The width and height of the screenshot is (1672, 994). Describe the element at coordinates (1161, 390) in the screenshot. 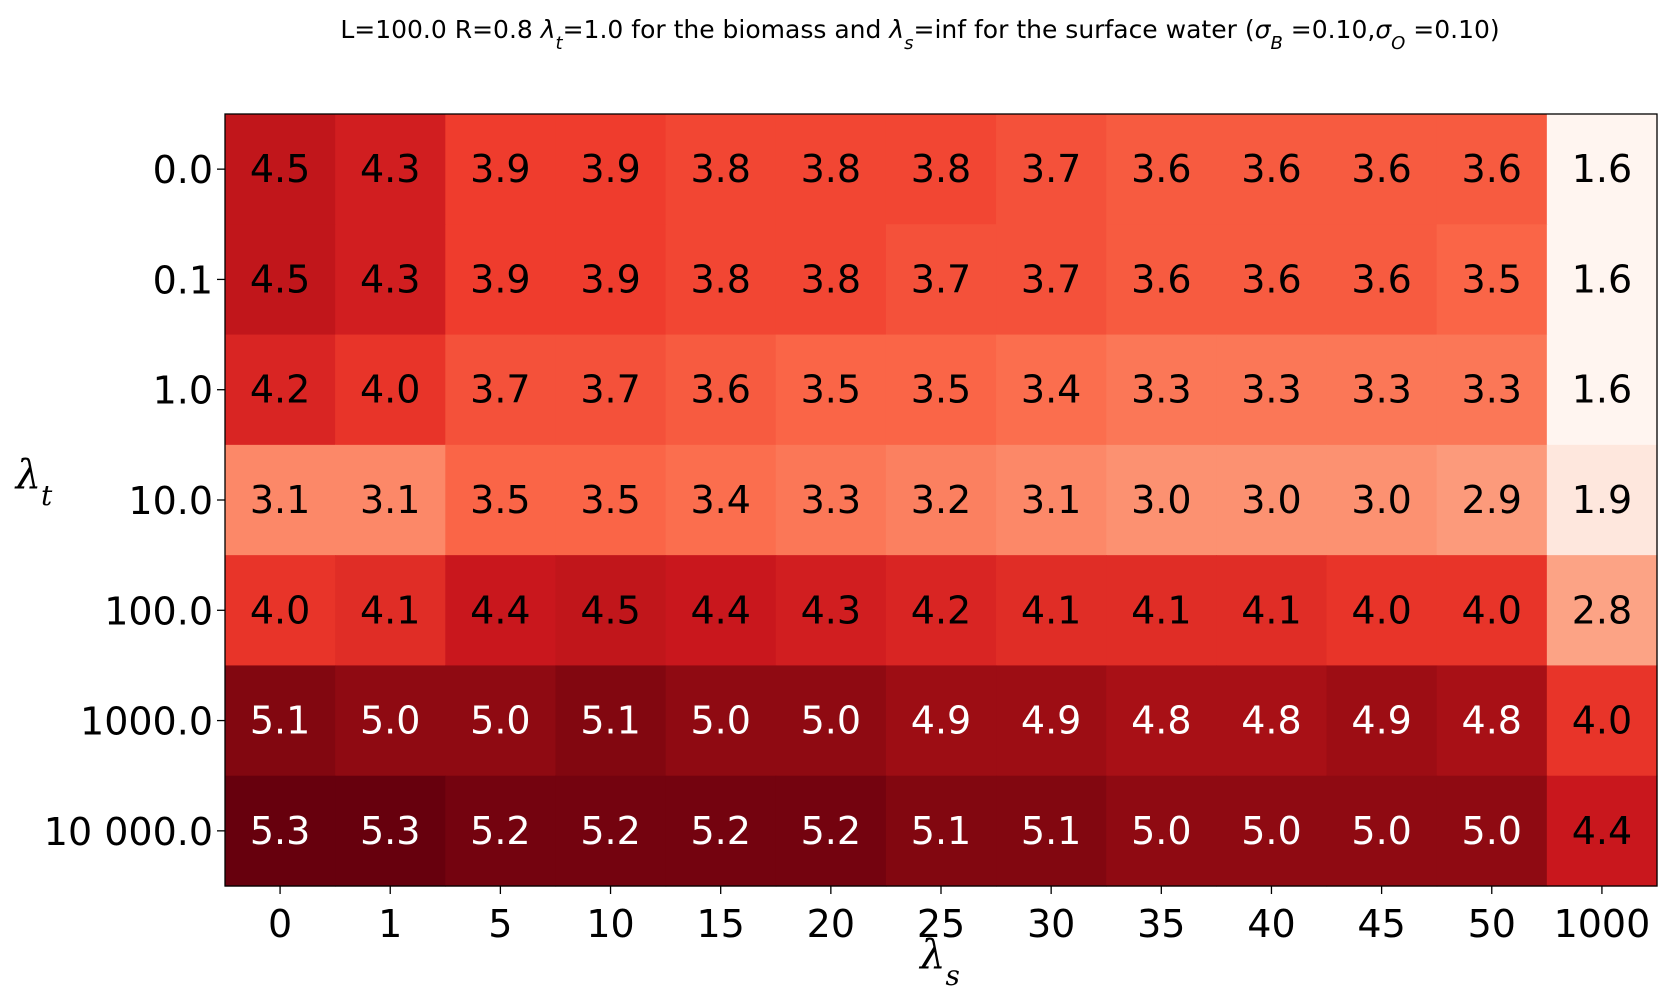

I see `cell-value-label: 3.3` at that location.